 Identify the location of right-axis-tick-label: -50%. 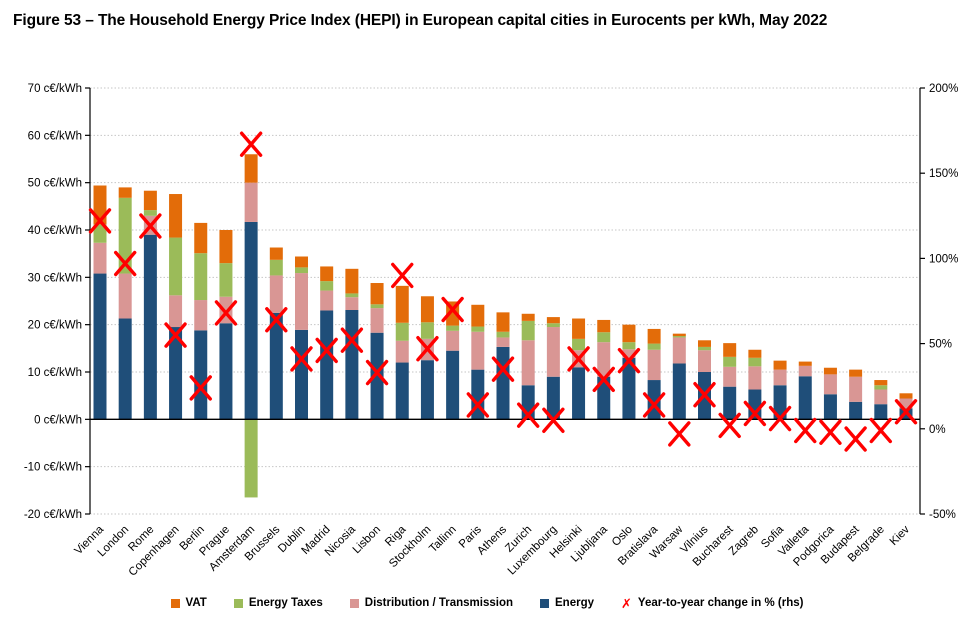
(942, 515).